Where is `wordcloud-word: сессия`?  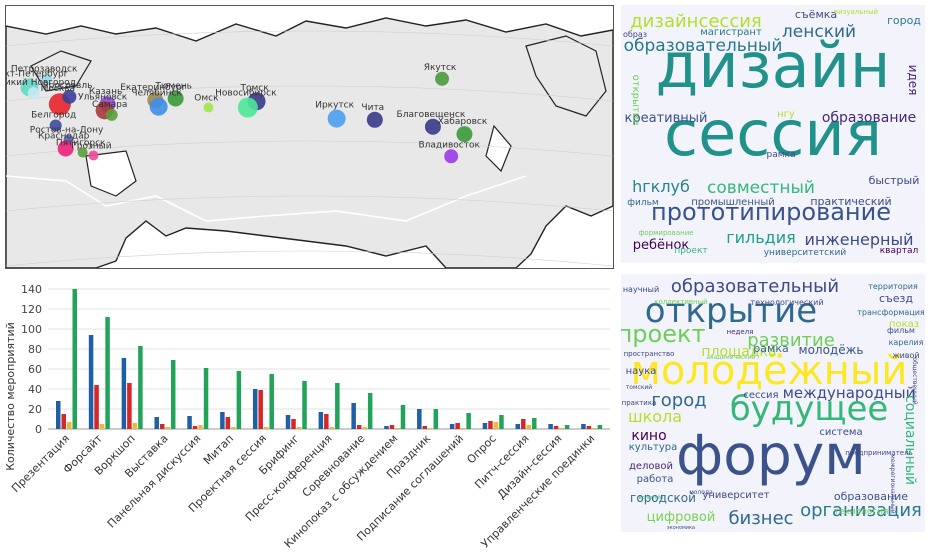 wordcloud-word: сессия is located at coordinates (773, 133).